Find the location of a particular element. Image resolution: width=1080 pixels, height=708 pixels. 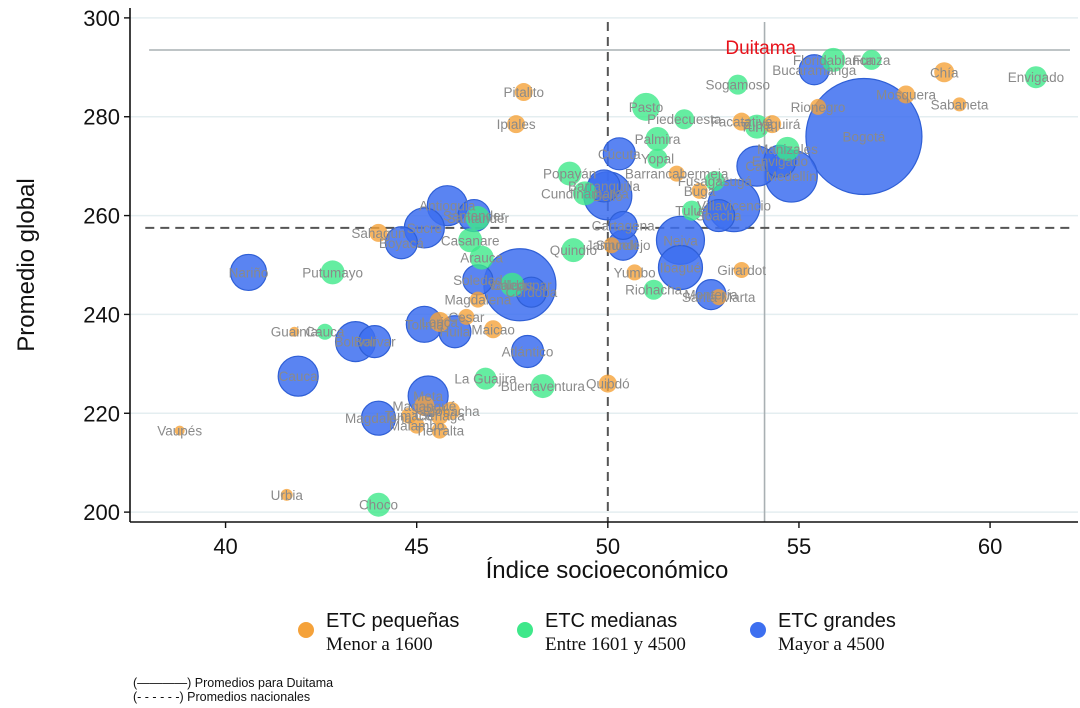

point-label-43: Sogamoso is located at coordinates (738, 85).